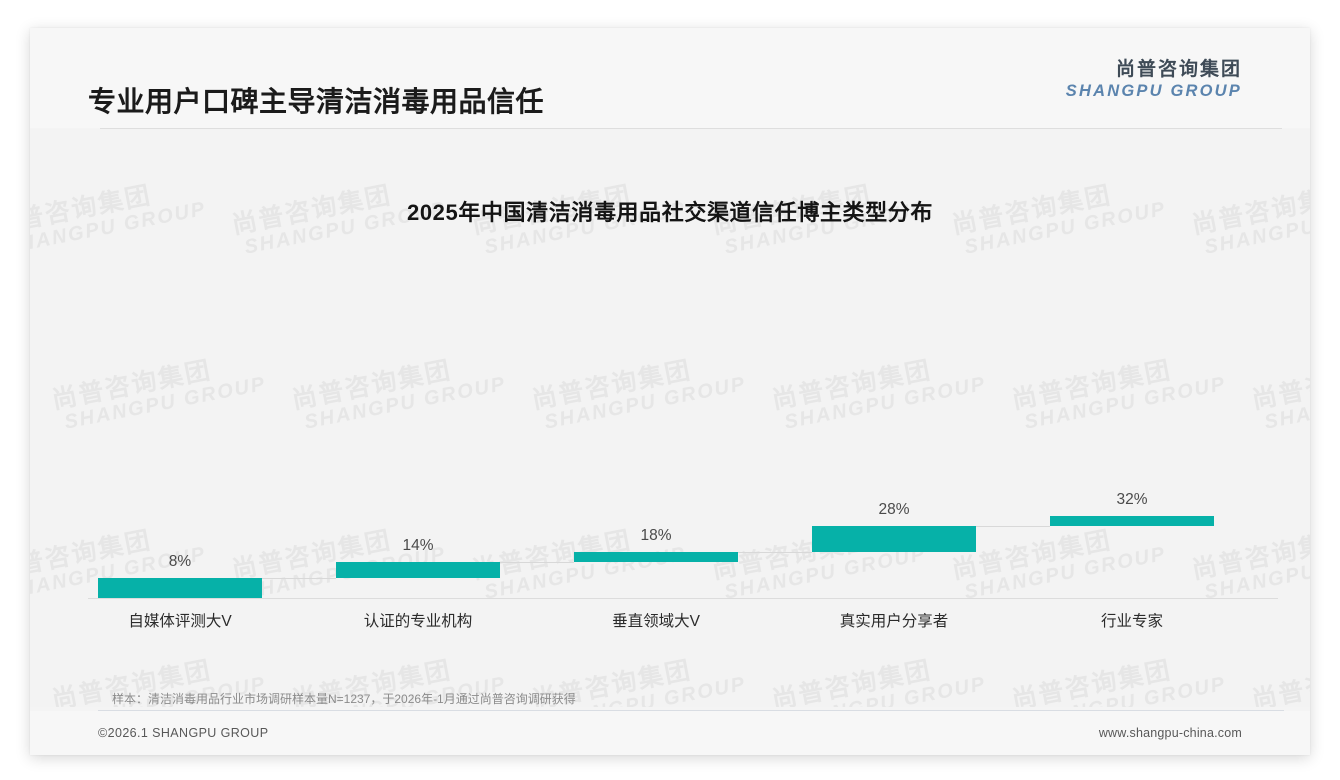 This screenshot has height=780, width=1340. I want to click on bar-value-label: 32%, so click(1132, 499).